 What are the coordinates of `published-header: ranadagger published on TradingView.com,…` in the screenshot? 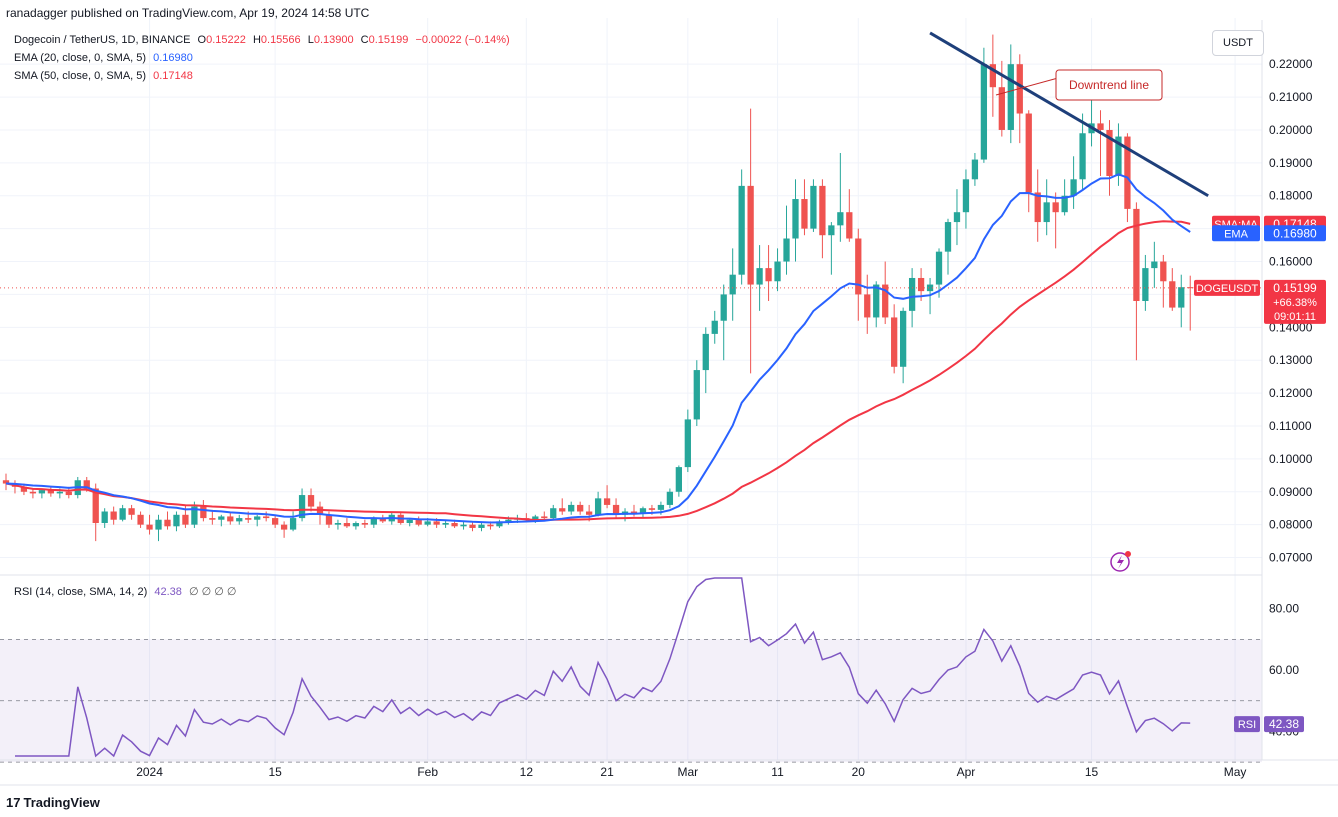 It's located at (188, 13).